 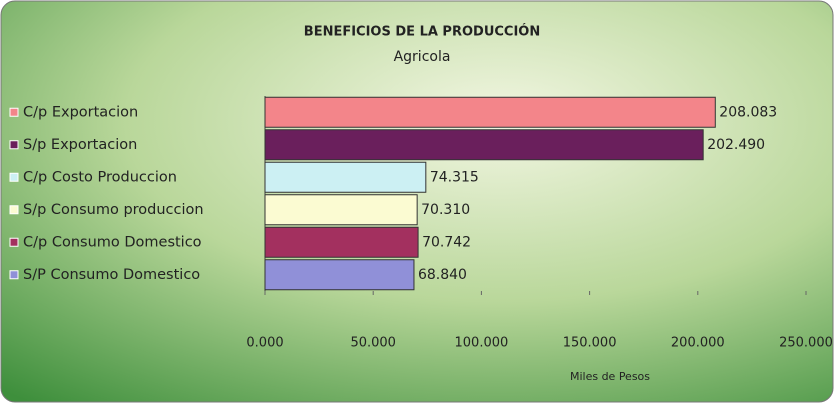 What do you see at coordinates (736, 145) in the screenshot?
I see `value-label: 202.490` at bounding box center [736, 145].